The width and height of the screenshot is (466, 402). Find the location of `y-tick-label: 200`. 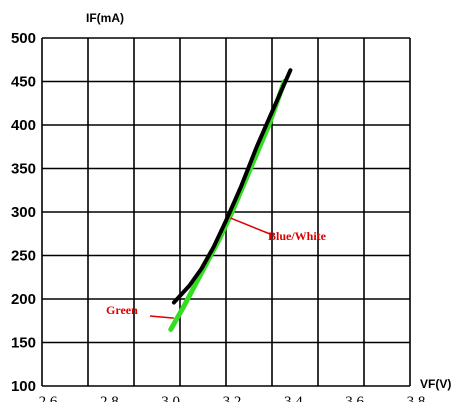

y-tick-label: 200 is located at coordinates (23, 299).